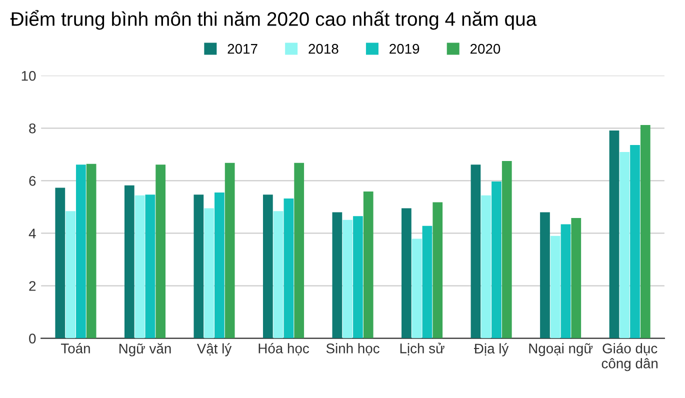 The image size is (685, 398). What do you see at coordinates (32, 339) in the screenshot?
I see `y-tick-label: 0` at bounding box center [32, 339].